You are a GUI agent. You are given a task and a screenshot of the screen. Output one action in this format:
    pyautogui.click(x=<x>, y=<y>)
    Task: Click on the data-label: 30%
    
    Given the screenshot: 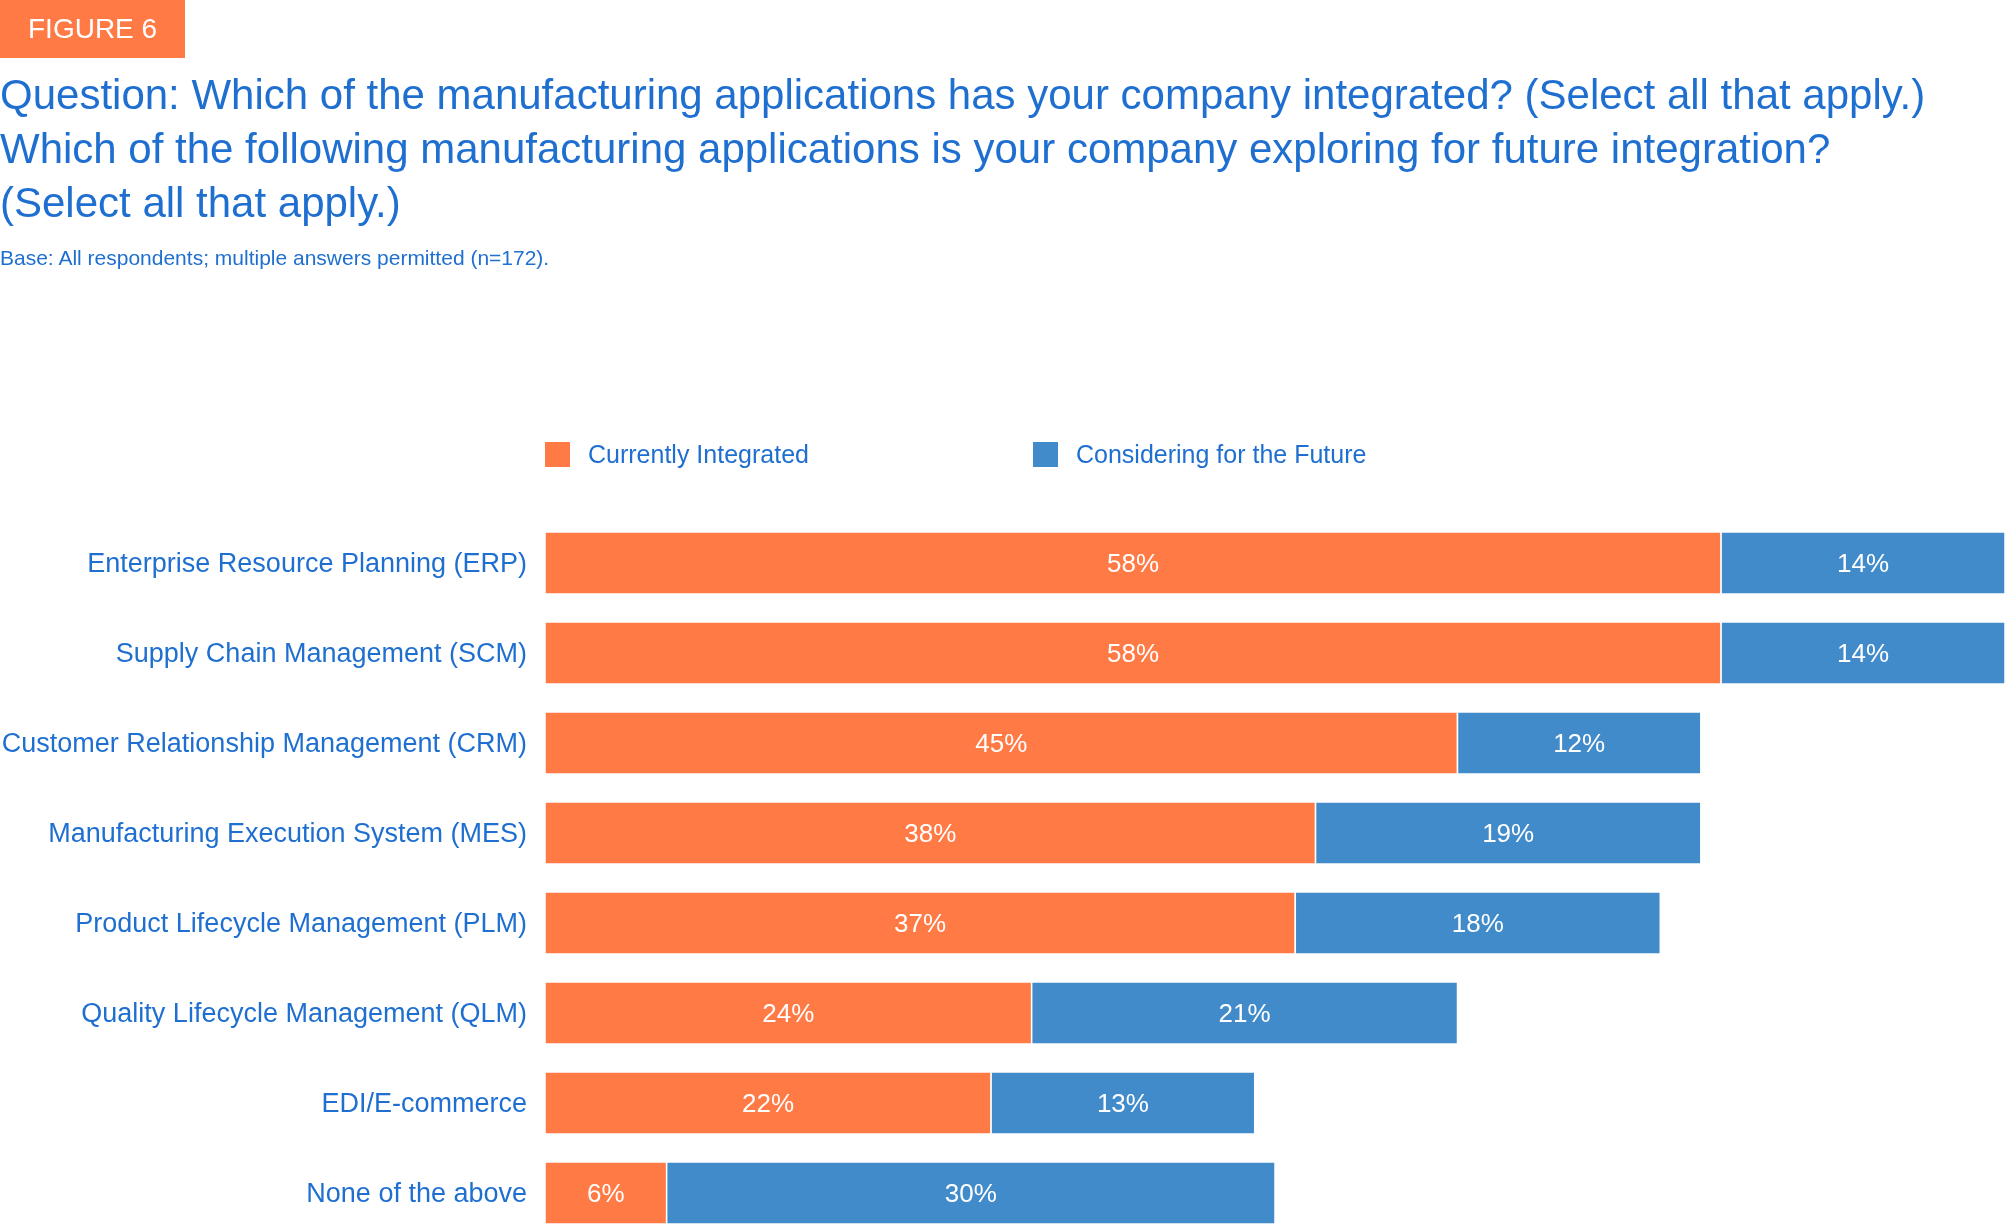 What is the action you would take?
    pyautogui.click(x=970, y=1193)
    